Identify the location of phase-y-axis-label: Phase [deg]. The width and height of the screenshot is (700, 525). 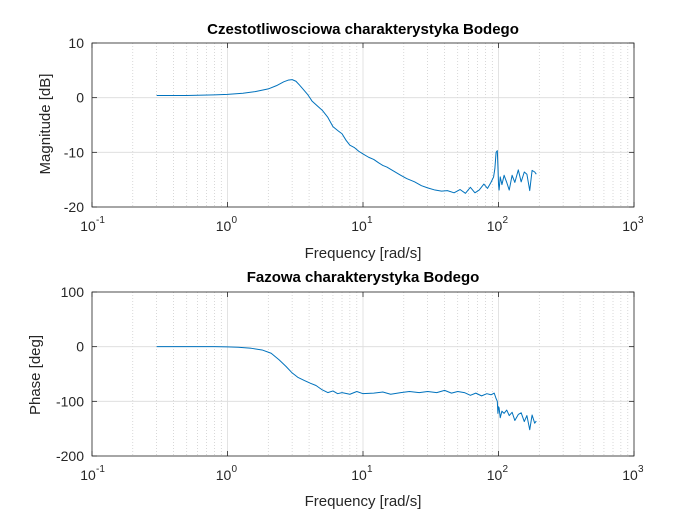
(35, 375).